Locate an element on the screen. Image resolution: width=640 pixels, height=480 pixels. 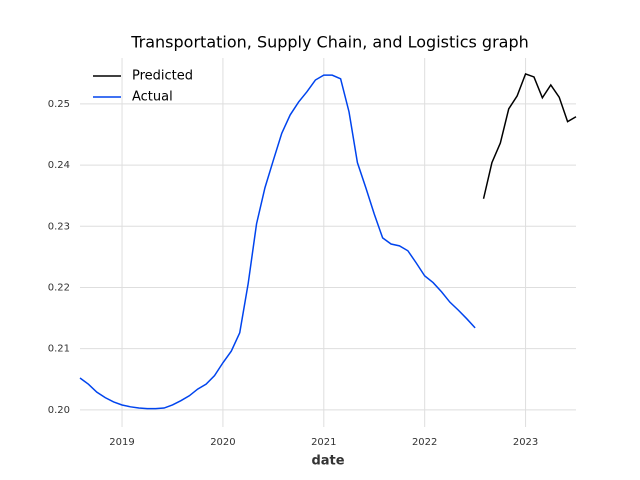
legend-label: Actual is located at coordinates (152, 97).